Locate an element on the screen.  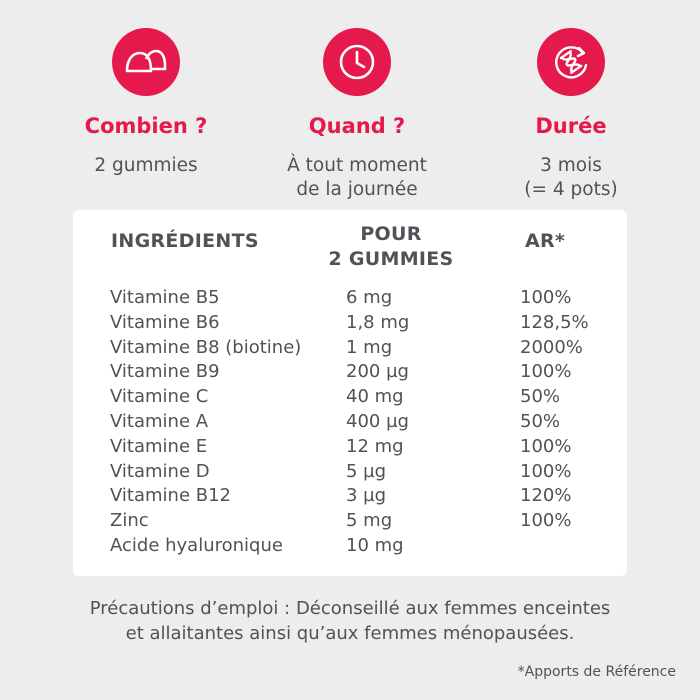
header-pour-line2: 2 GUMMIES is located at coordinates (391, 259).